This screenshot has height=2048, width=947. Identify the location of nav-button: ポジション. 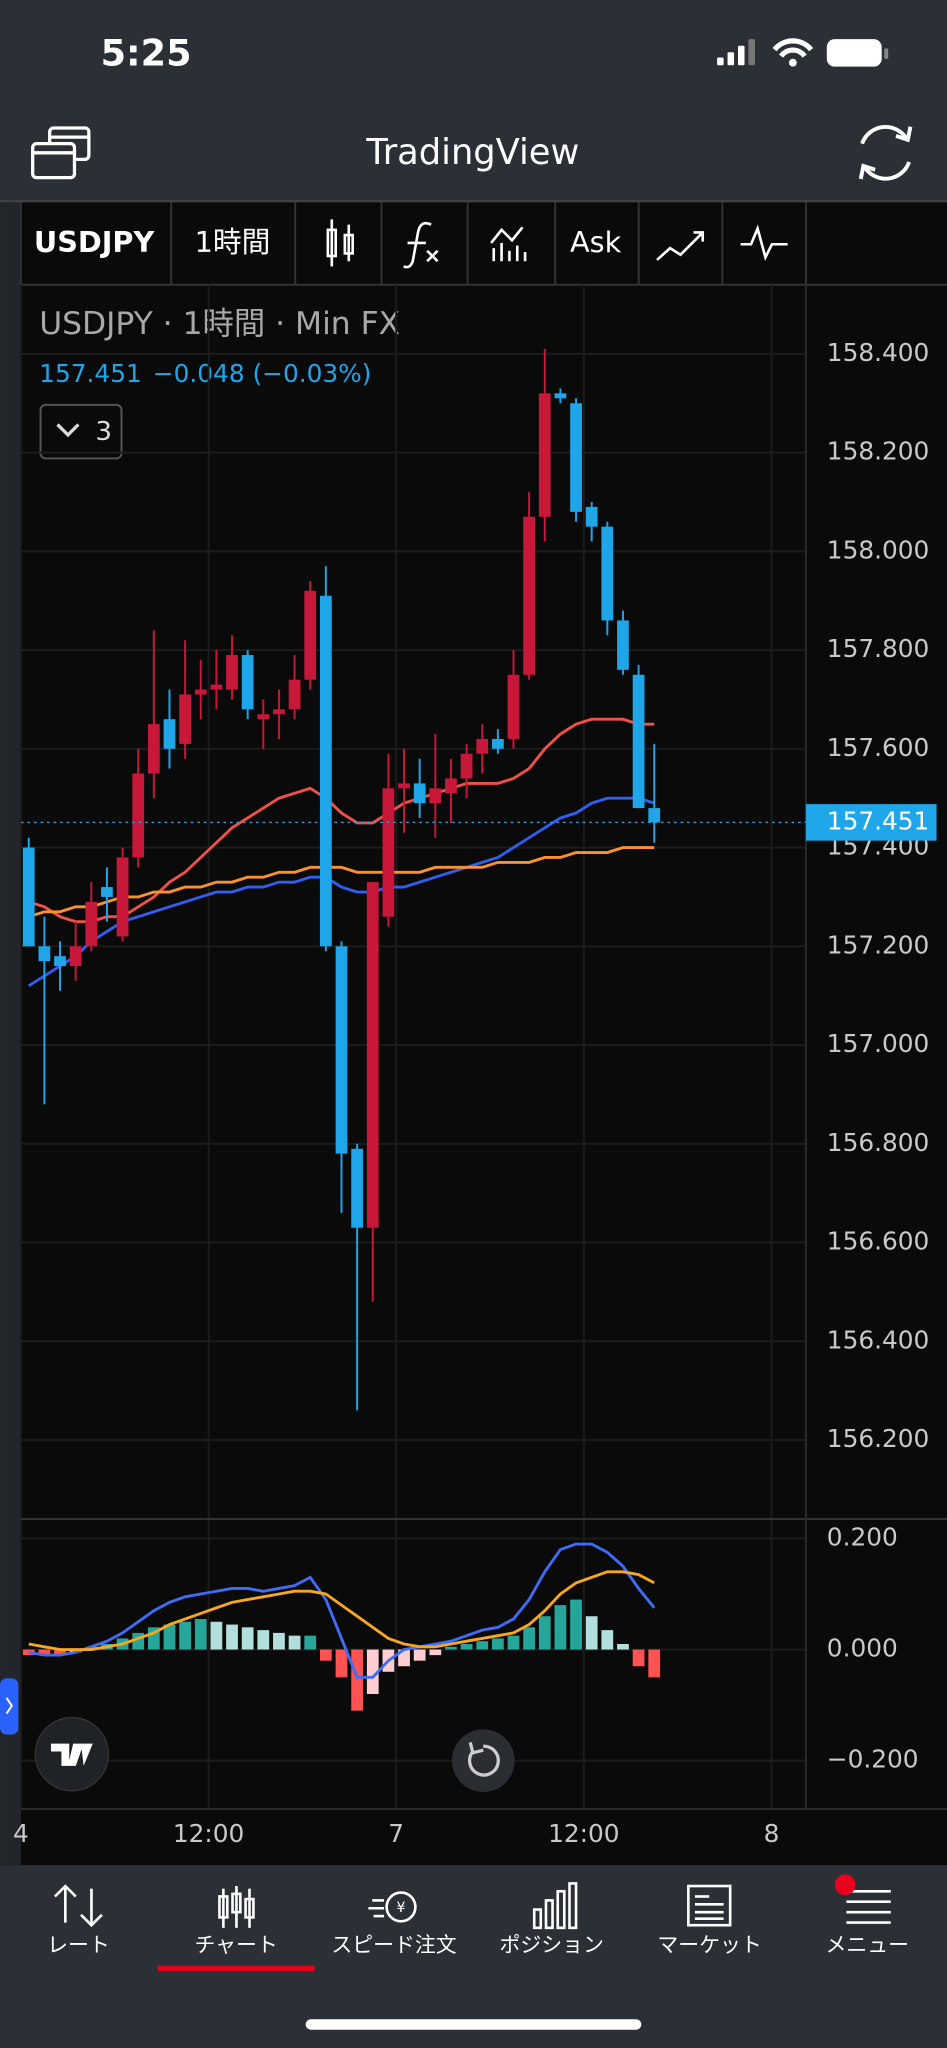
(552, 1945).